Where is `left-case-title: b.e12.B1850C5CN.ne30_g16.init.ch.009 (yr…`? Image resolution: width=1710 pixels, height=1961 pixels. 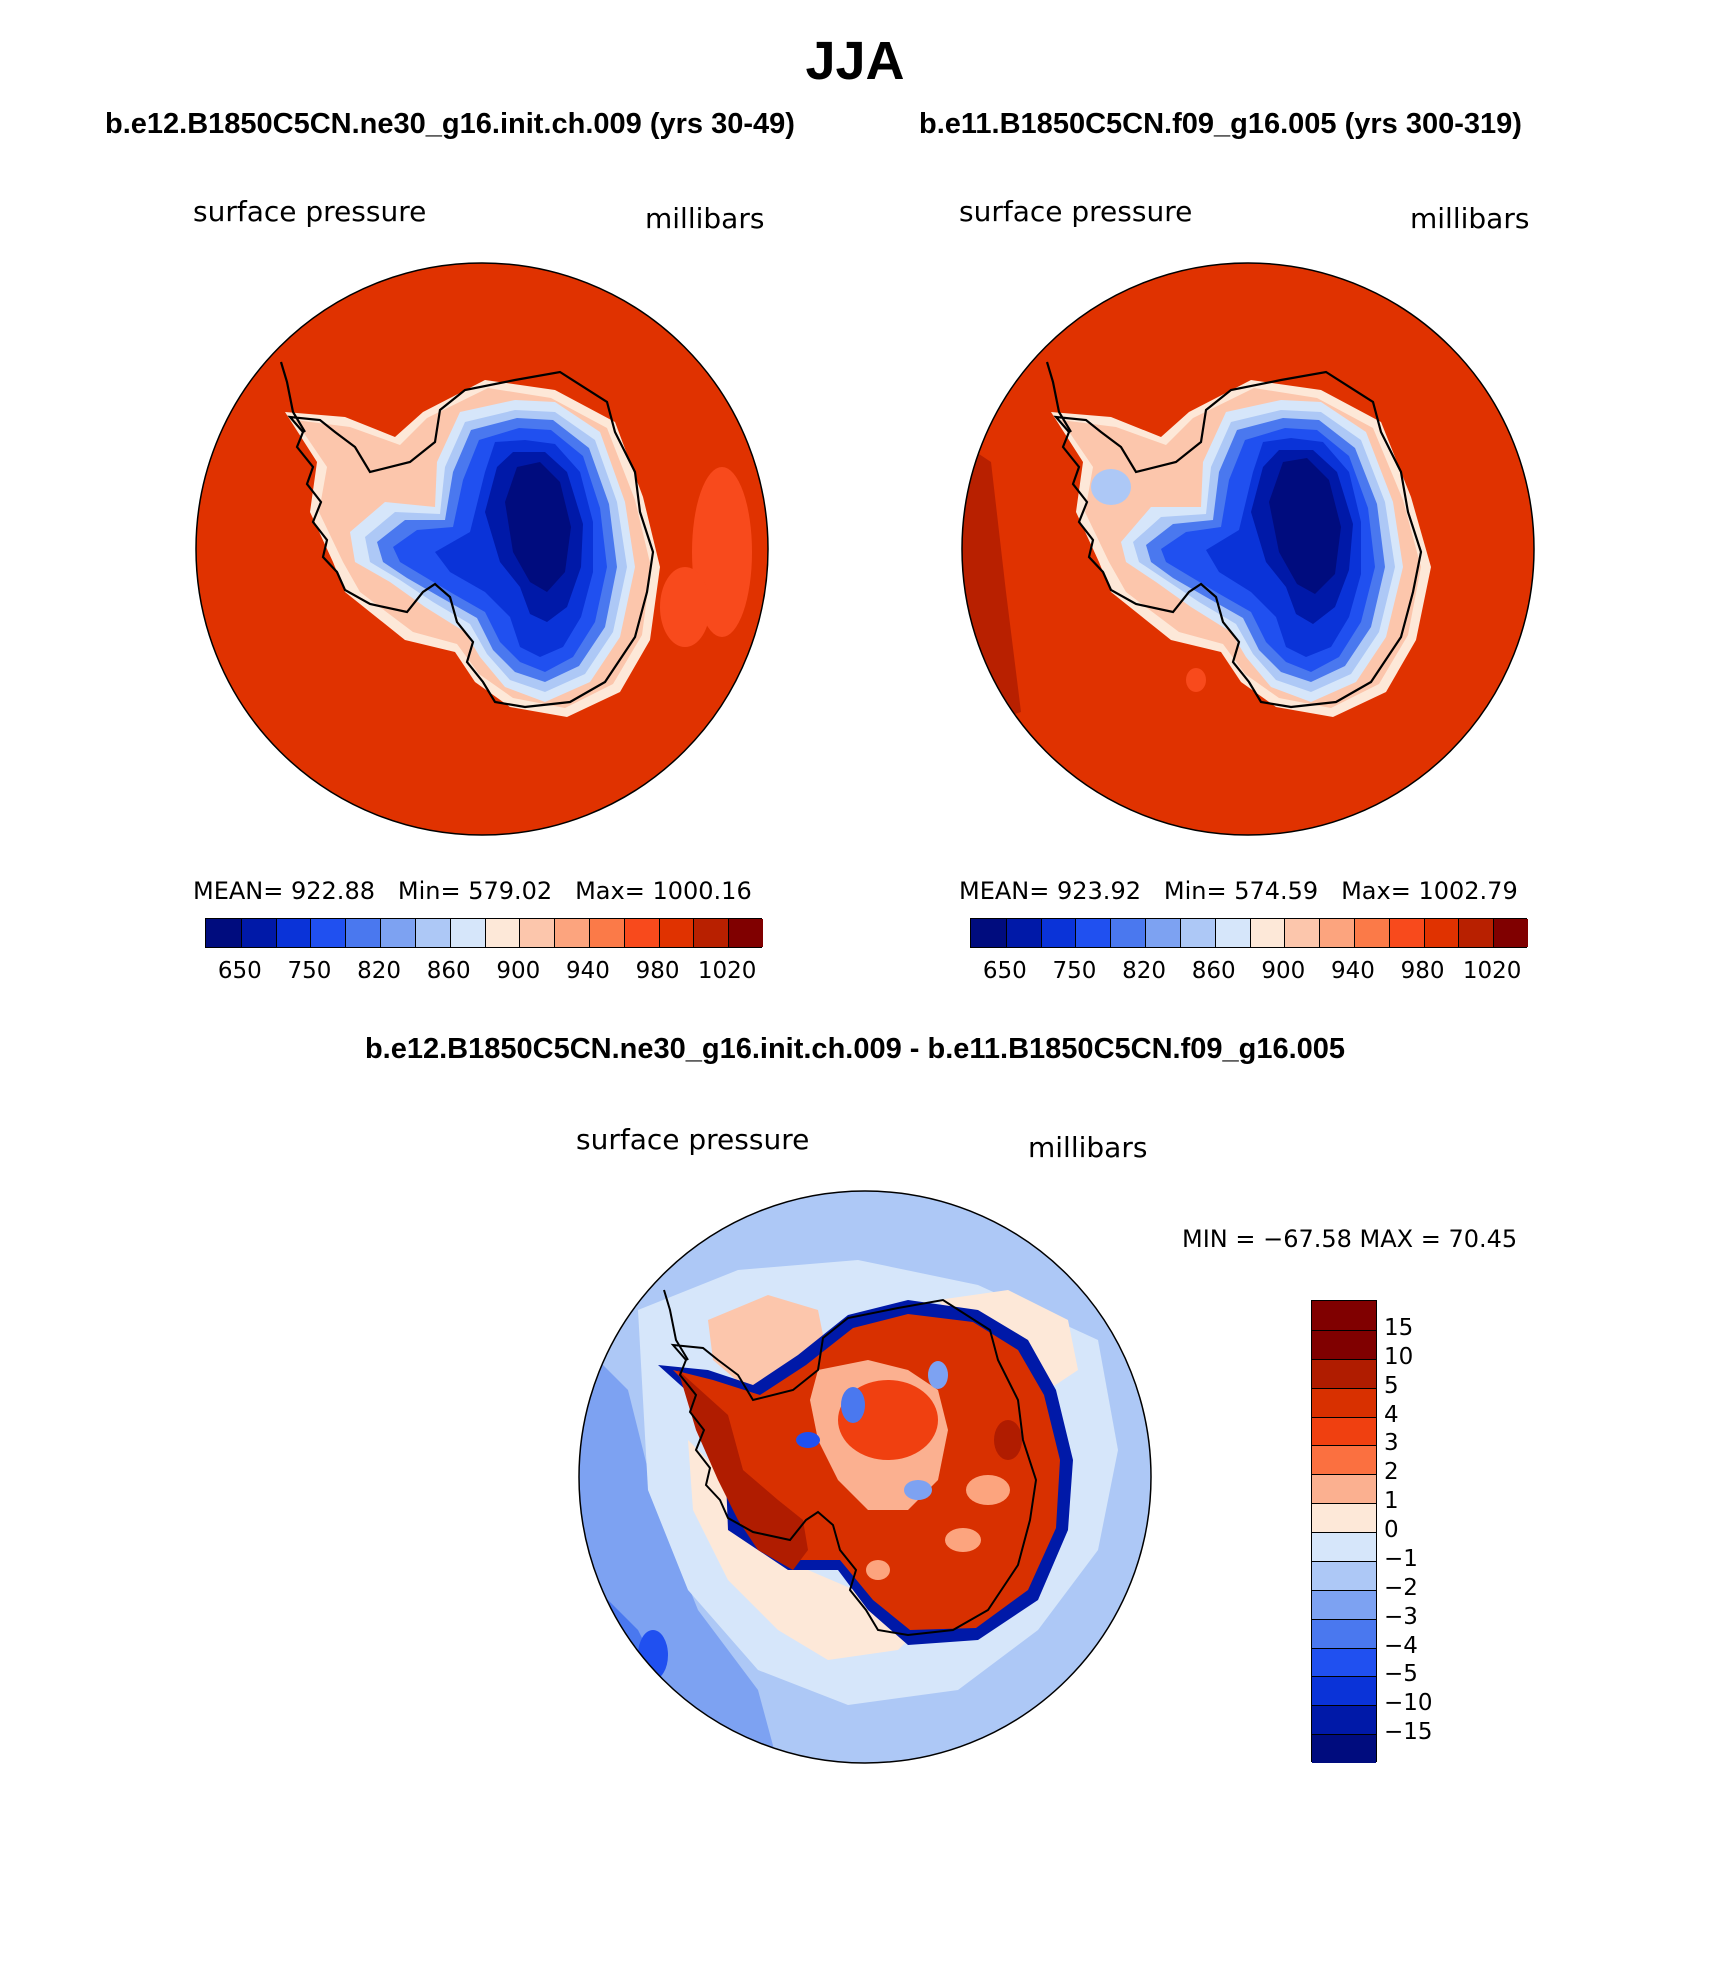
left-case-title: b.e12.B1850C5CN.ne30_g16.init.ch.009 (yr… is located at coordinates (450, 124).